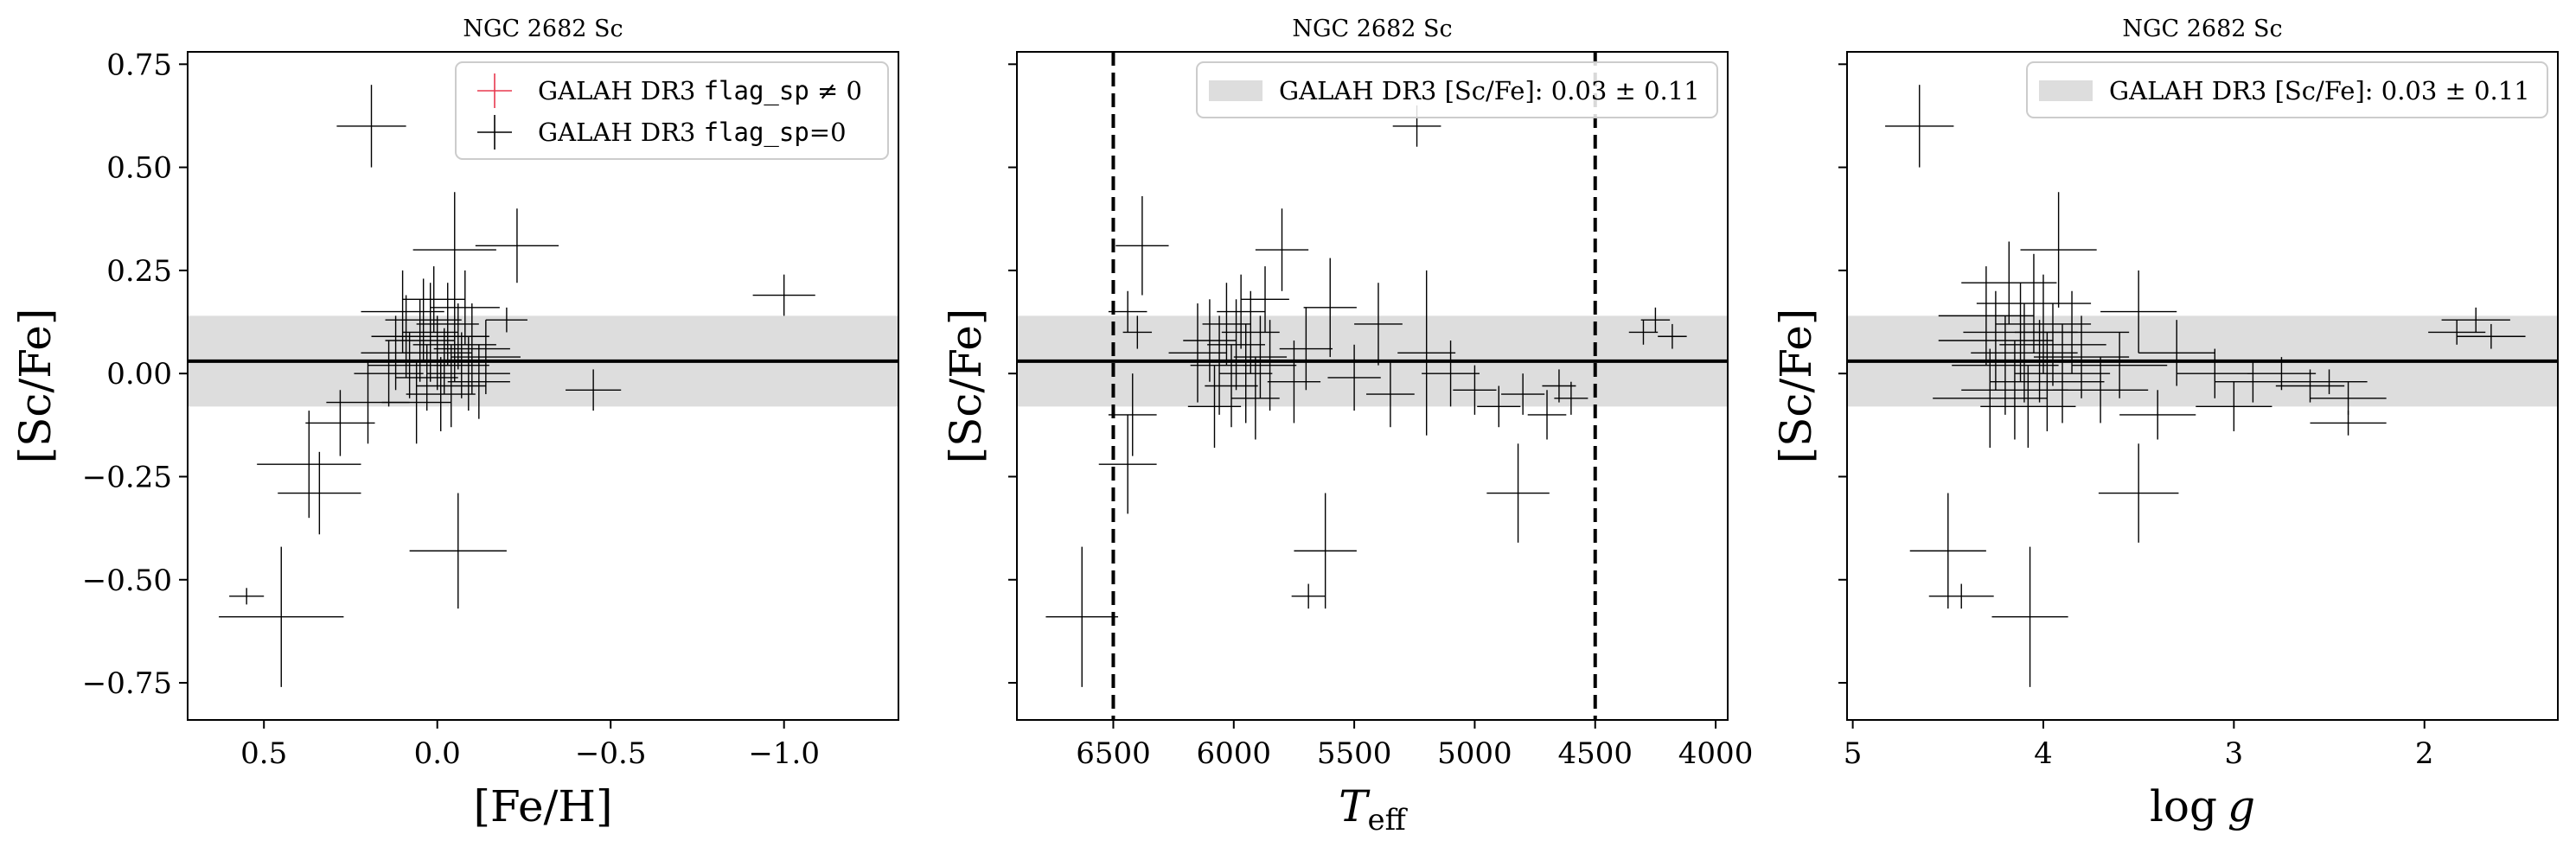  Describe the element at coordinates (1235, 753) in the screenshot. I see `x-tick-label: 6000` at that location.